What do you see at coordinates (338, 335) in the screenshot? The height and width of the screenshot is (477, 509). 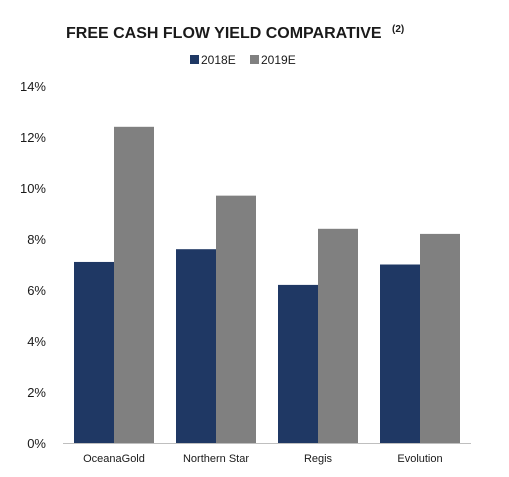 I see `bar-regis-2019e` at bounding box center [338, 335].